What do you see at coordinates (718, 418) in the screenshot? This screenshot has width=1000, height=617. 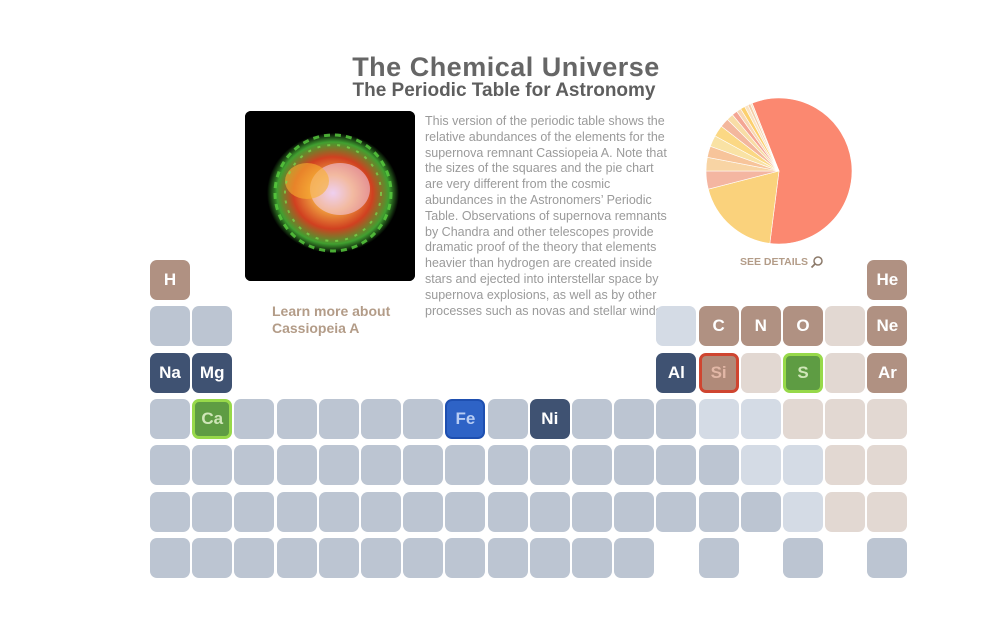 I see `element-germanium` at bounding box center [718, 418].